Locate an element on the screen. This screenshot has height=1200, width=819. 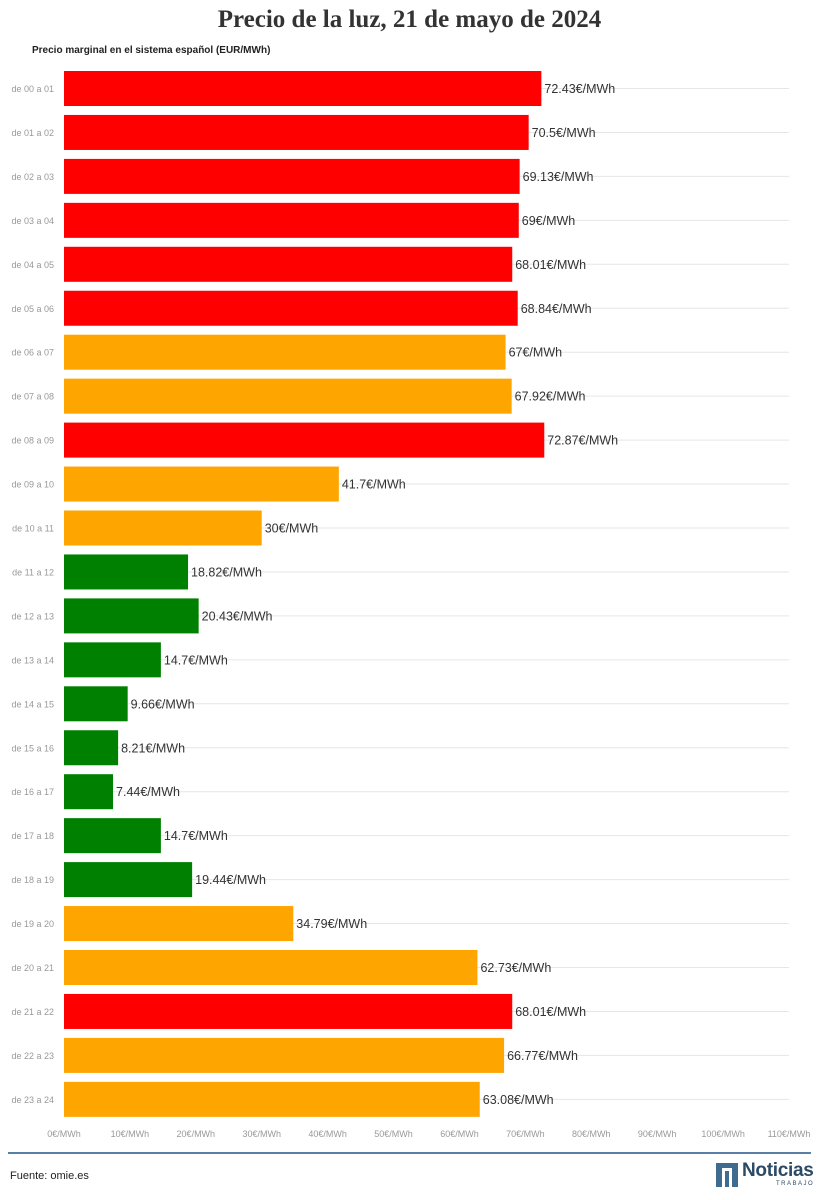
category-label: de 14 a 15 is located at coordinates (32, 704).